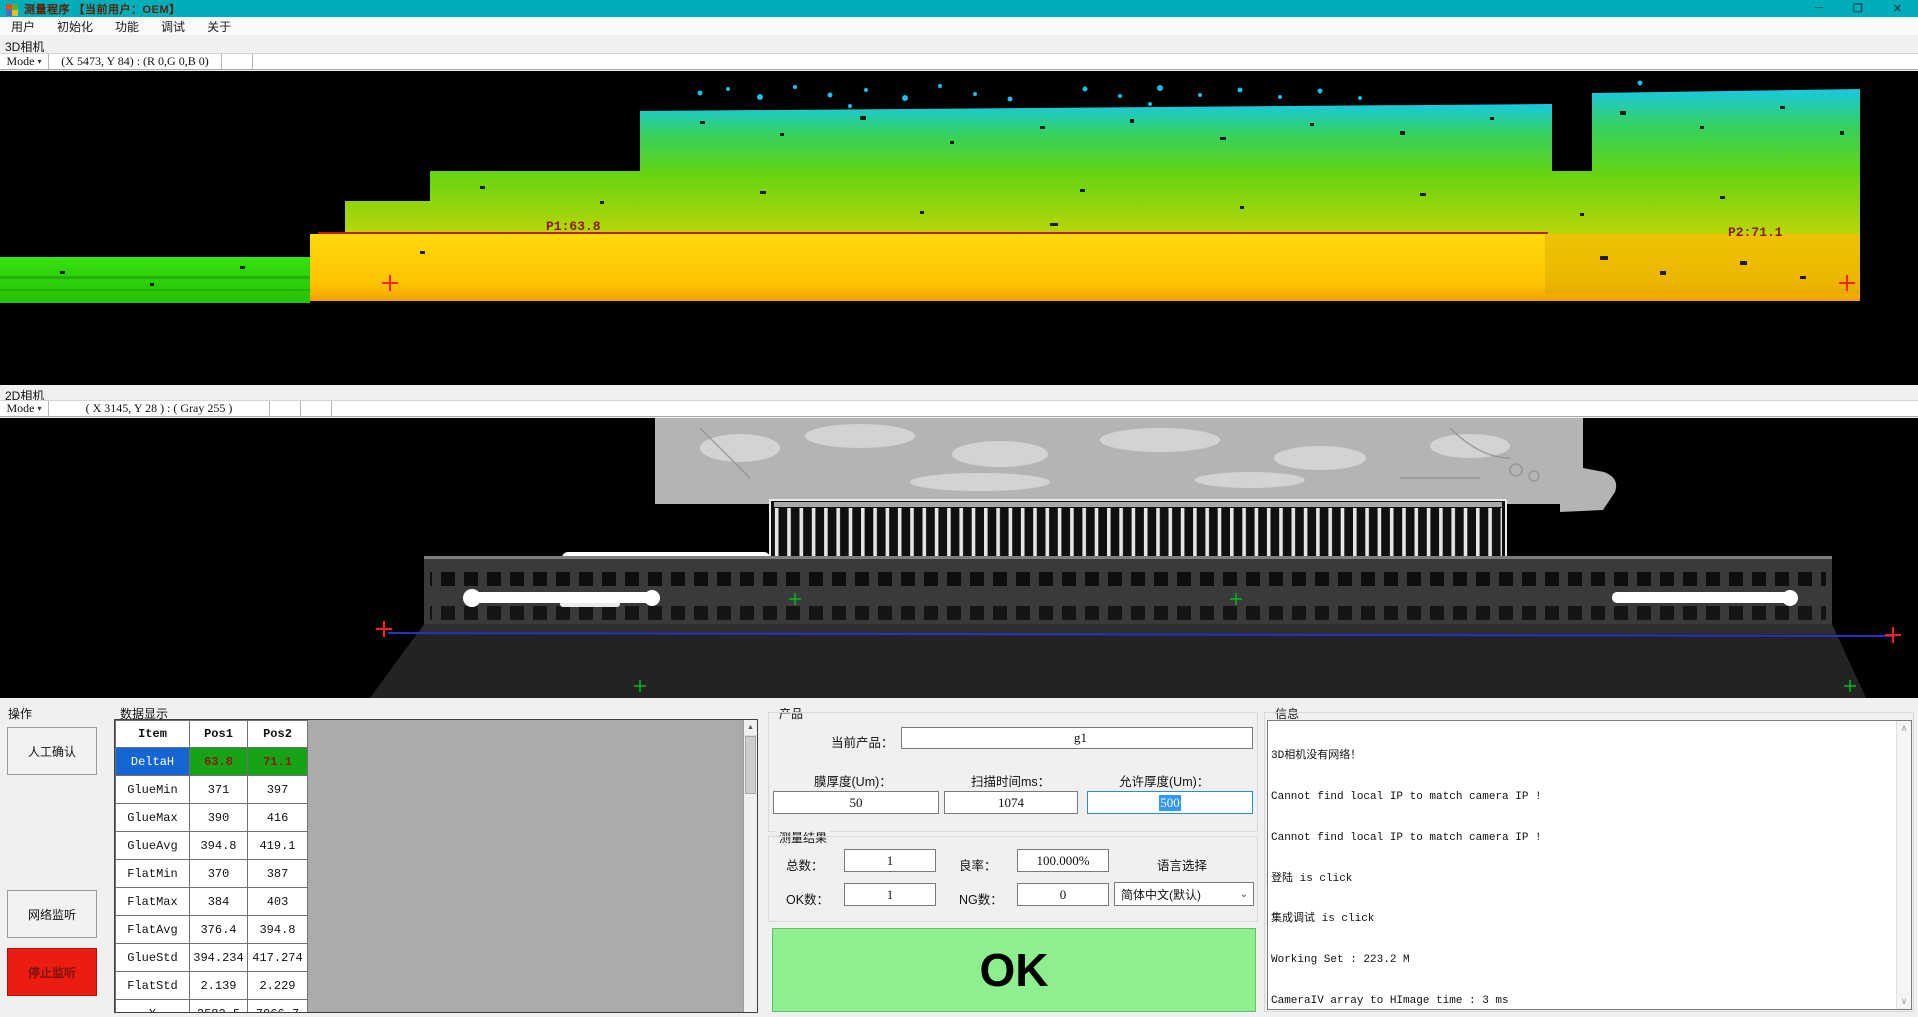 The image size is (1918, 1017). What do you see at coordinates (1184, 894) in the screenshot?
I see `language-combobox: 简体中文(默认) ⌄` at bounding box center [1184, 894].